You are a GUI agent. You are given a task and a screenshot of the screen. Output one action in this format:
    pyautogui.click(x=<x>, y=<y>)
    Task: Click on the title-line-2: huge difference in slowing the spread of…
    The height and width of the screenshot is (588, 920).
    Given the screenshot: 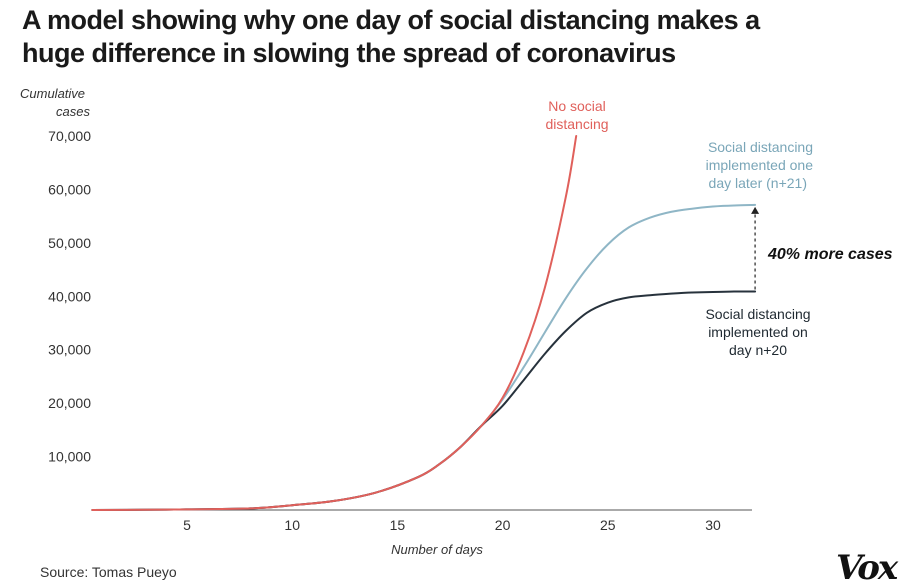 What is the action you would take?
    pyautogui.click(x=349, y=53)
    